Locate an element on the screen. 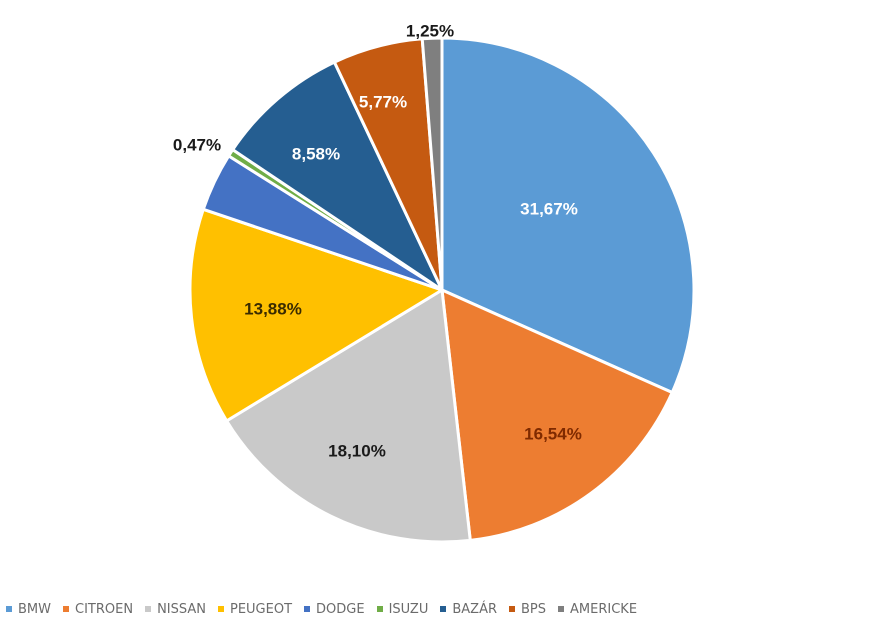  legend-item-bazár: BAZÁR is located at coordinates (468, 609).